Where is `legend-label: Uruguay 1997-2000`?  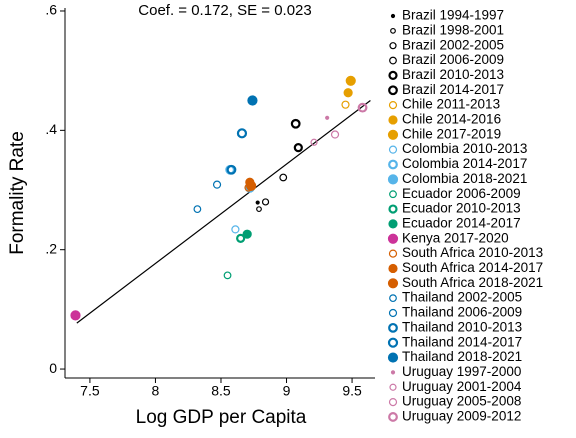
legend-label: Uruguay 1997-2000 is located at coordinates (461, 371).